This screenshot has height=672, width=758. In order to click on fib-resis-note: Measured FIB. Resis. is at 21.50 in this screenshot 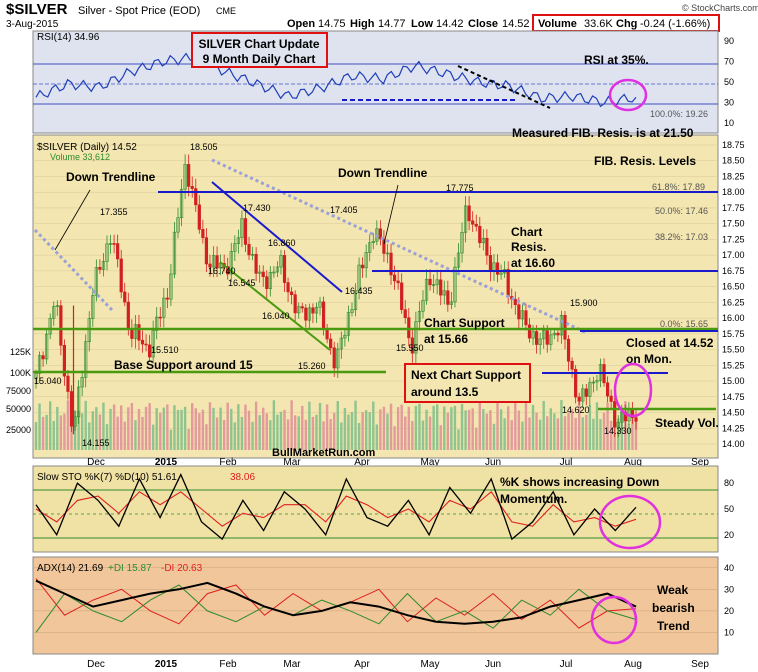, I will do `click(603, 133)`.